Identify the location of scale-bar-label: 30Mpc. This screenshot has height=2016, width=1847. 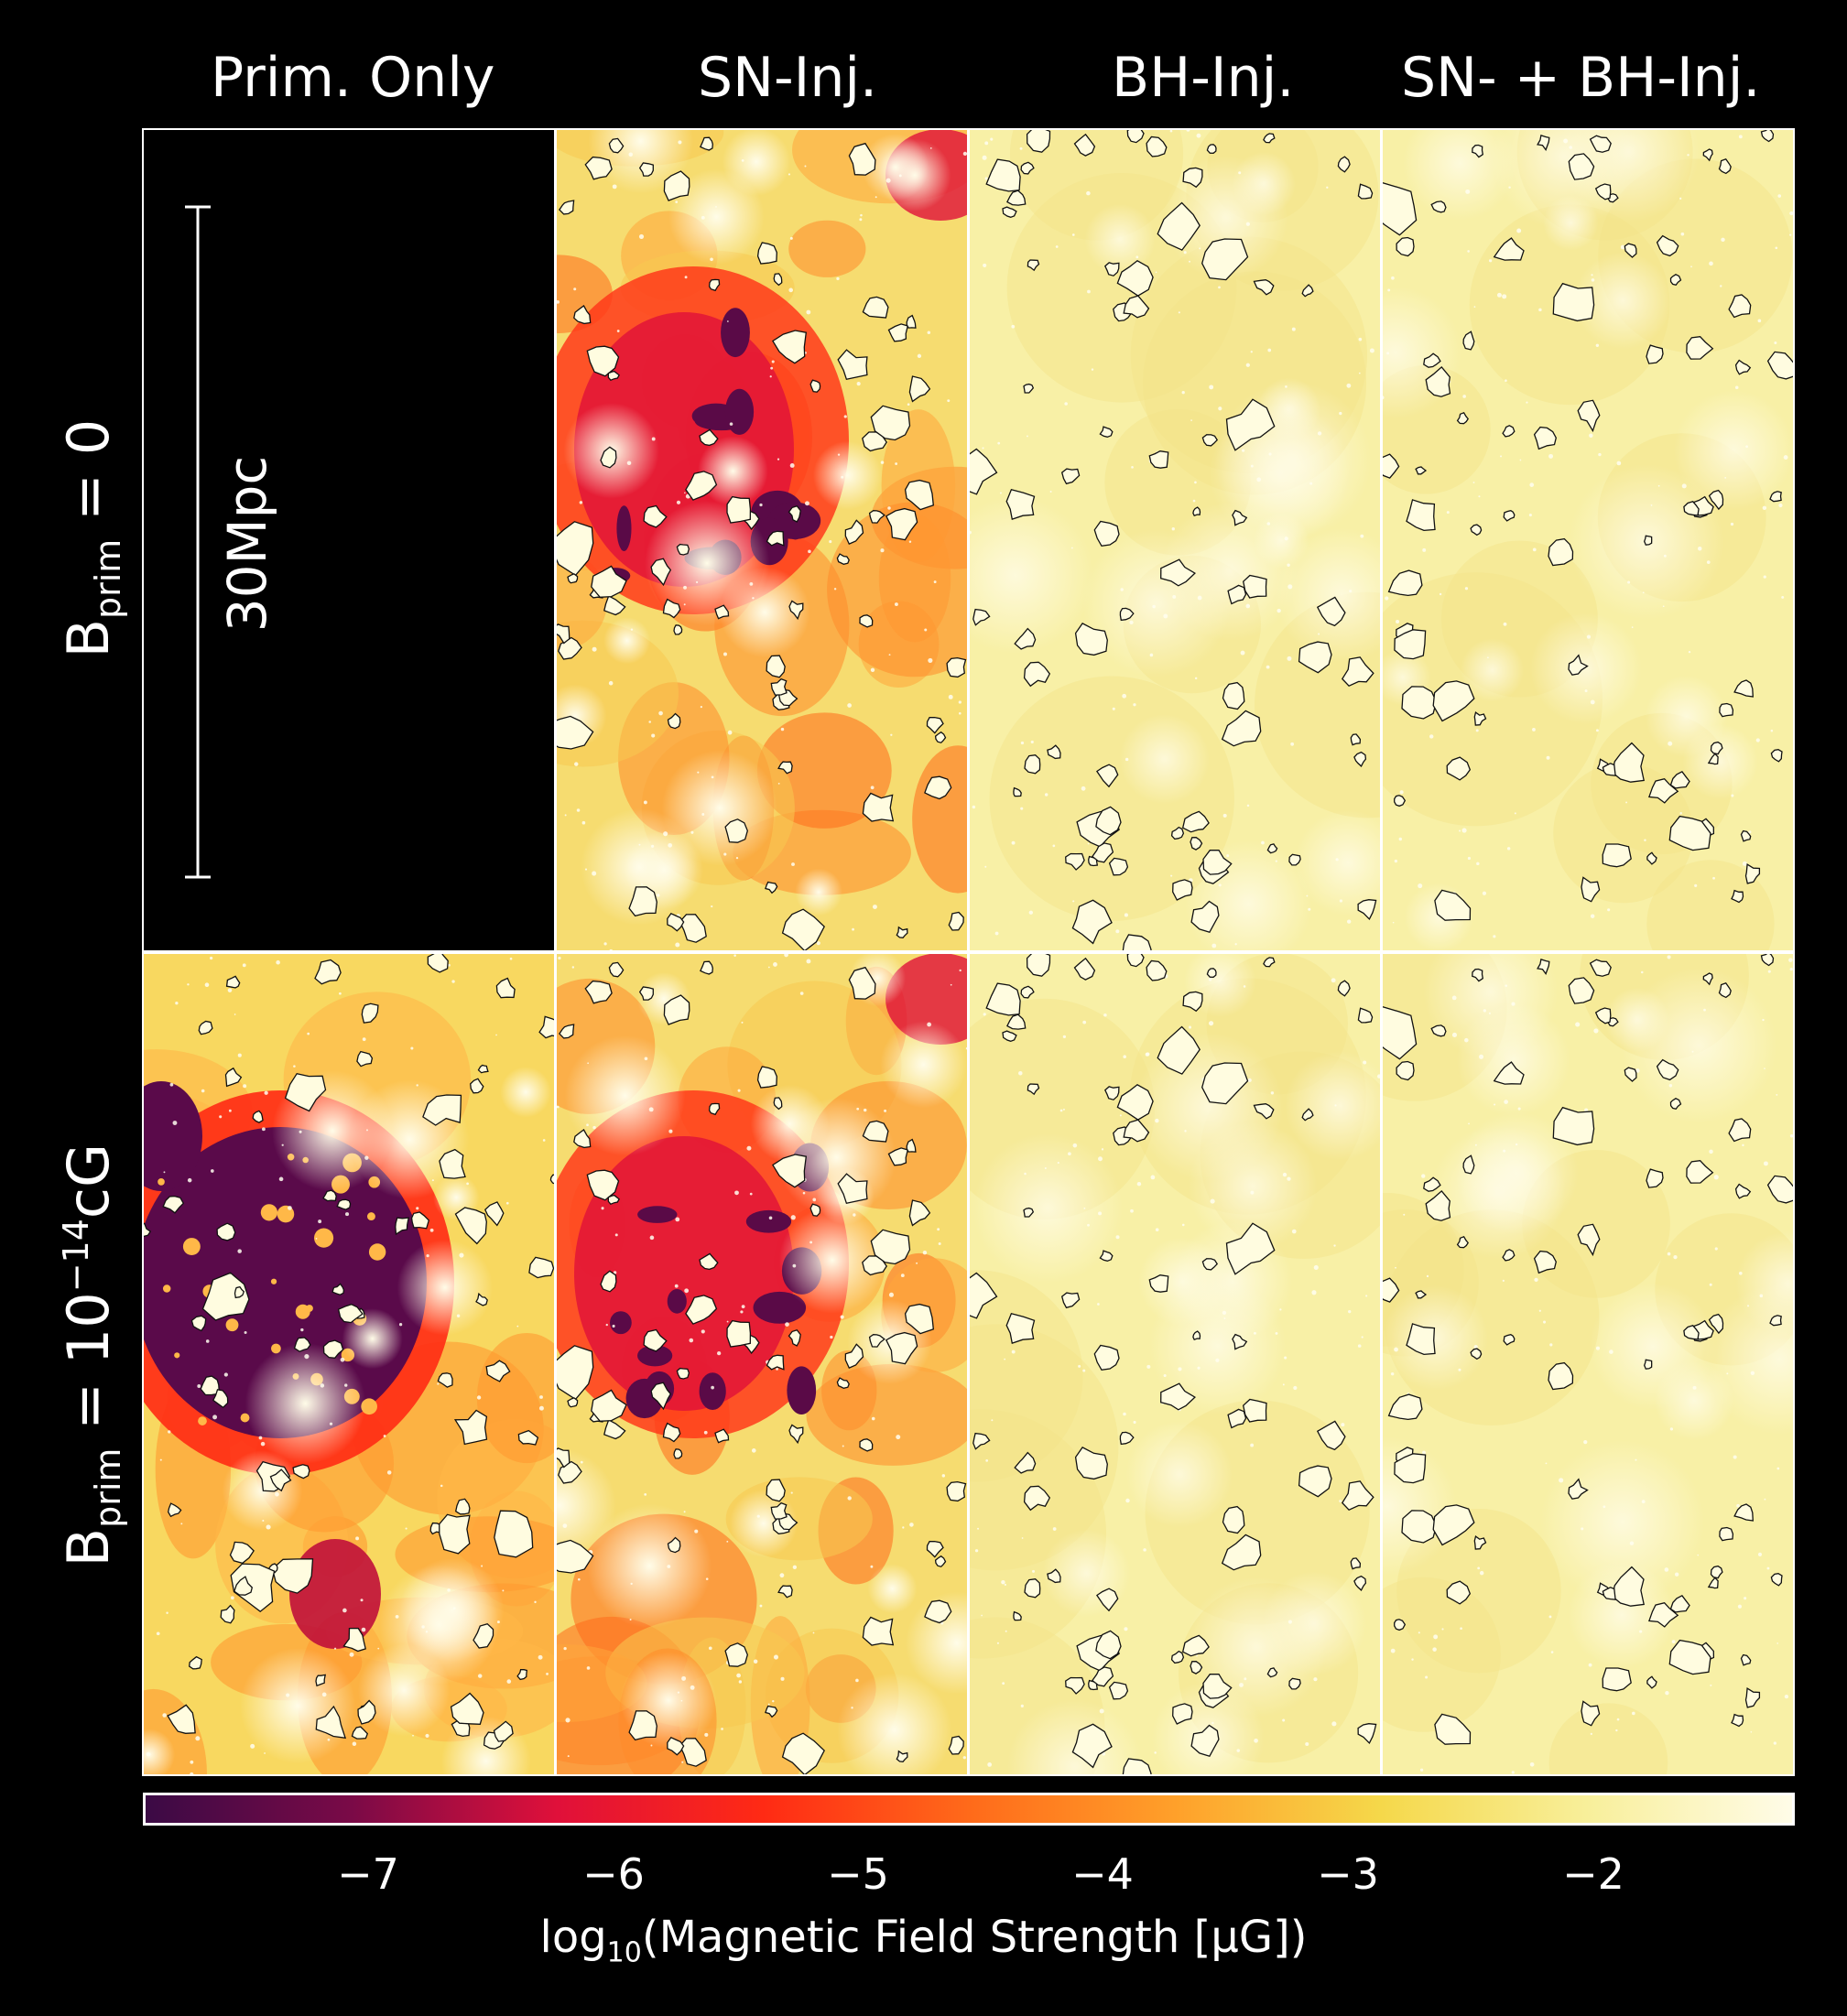
(247, 544).